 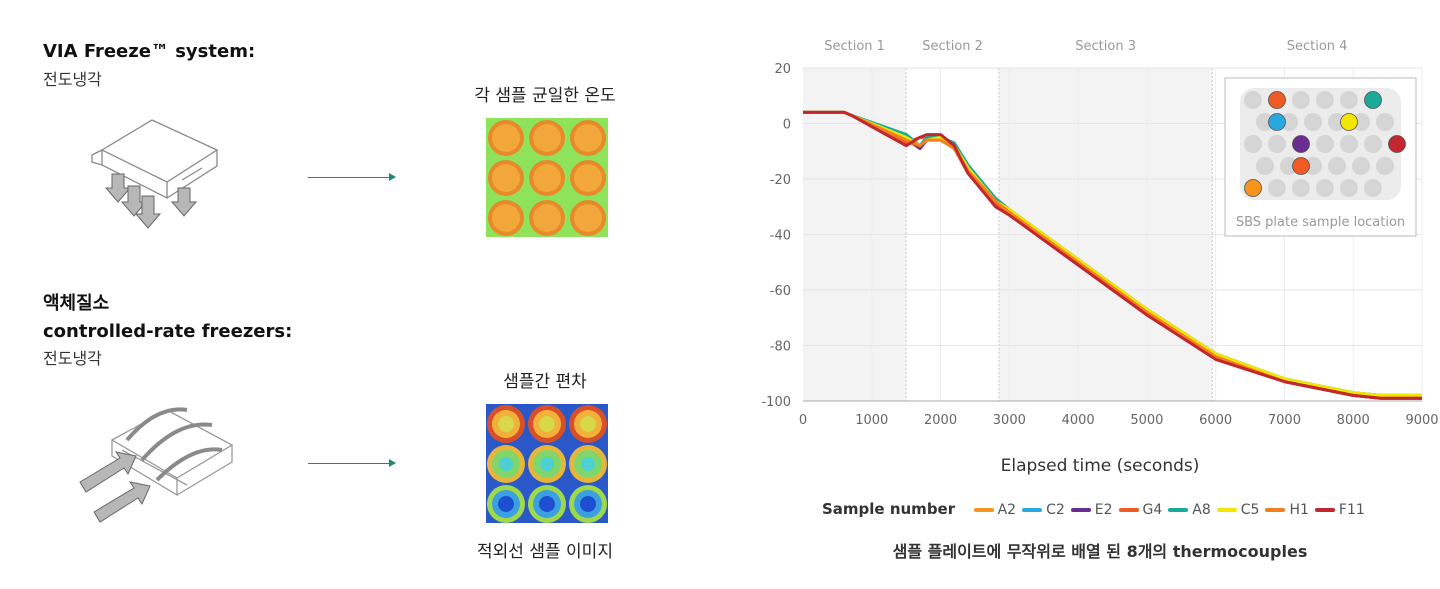 What do you see at coordinates (1277, 100) in the screenshot?
I see `plate-marker-G4` at bounding box center [1277, 100].